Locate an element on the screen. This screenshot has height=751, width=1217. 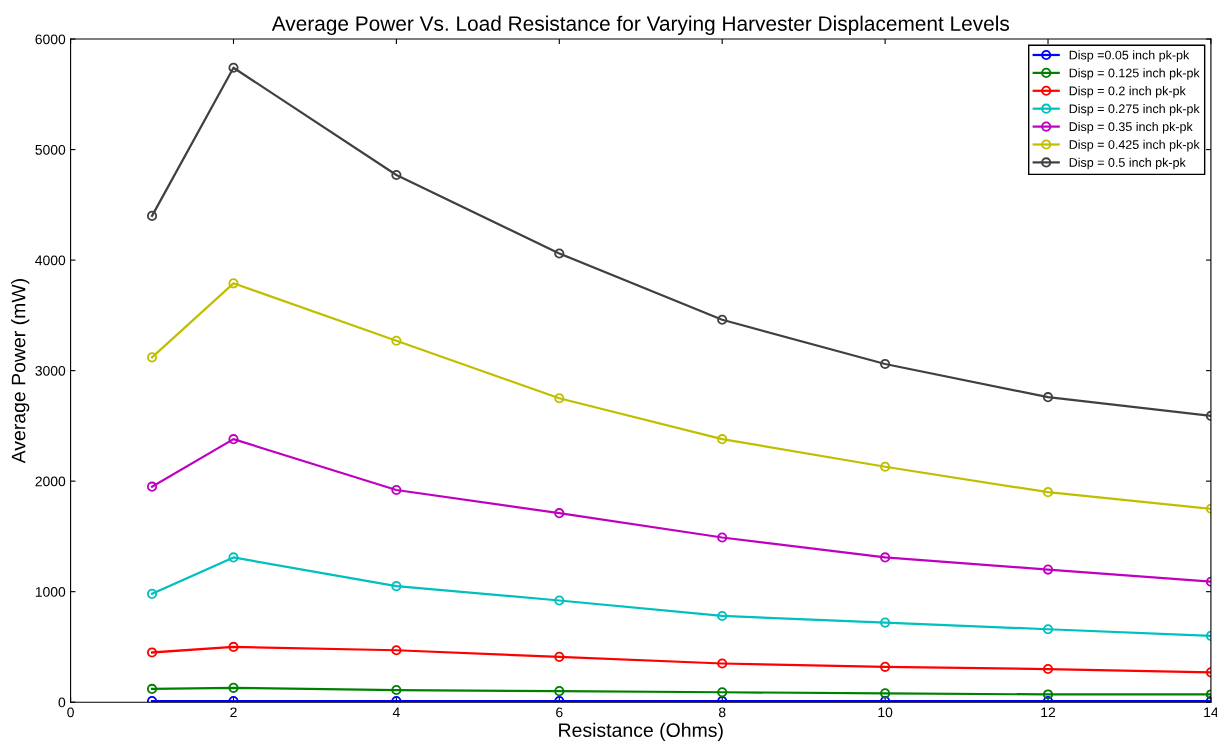
x-tick-label: 0 is located at coordinates (70, 712).